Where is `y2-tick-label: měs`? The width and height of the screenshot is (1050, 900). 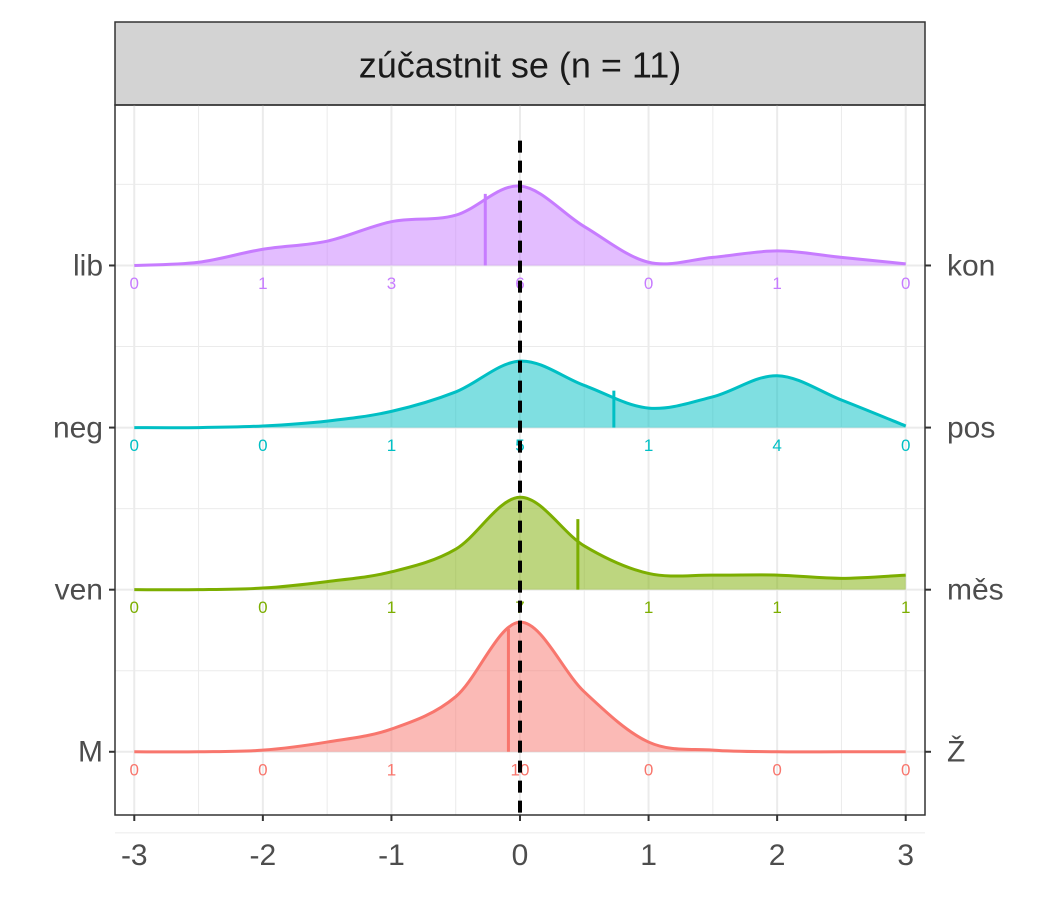 y2-tick-label: měs is located at coordinates (975, 590).